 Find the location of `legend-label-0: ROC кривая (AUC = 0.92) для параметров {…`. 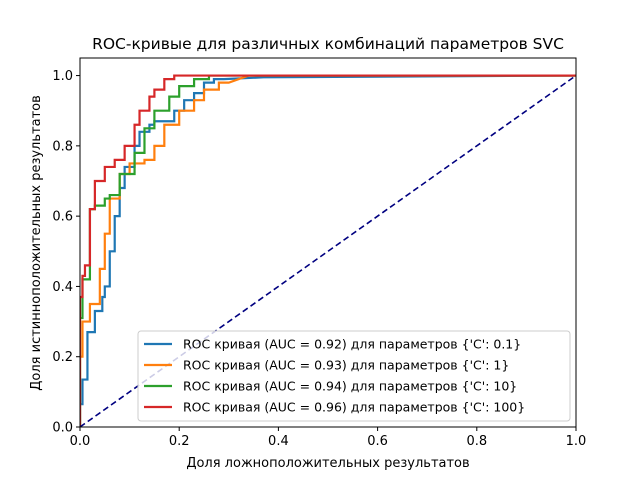

legend-label-0: ROC кривая (AUC = 0.92) для параметров {… is located at coordinates (352, 344).